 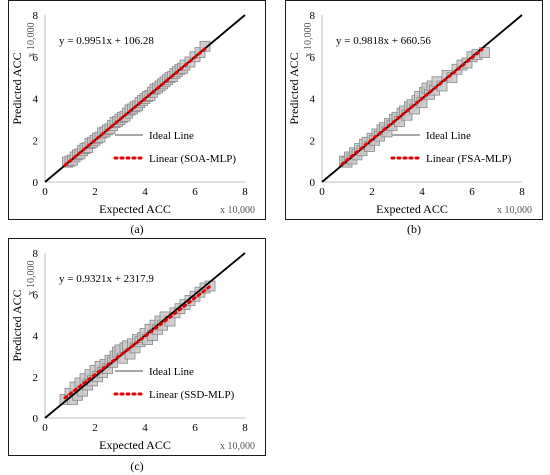 I want to click on legend-fit-label: Linear (FSA-MLP), so click(x=469, y=159).